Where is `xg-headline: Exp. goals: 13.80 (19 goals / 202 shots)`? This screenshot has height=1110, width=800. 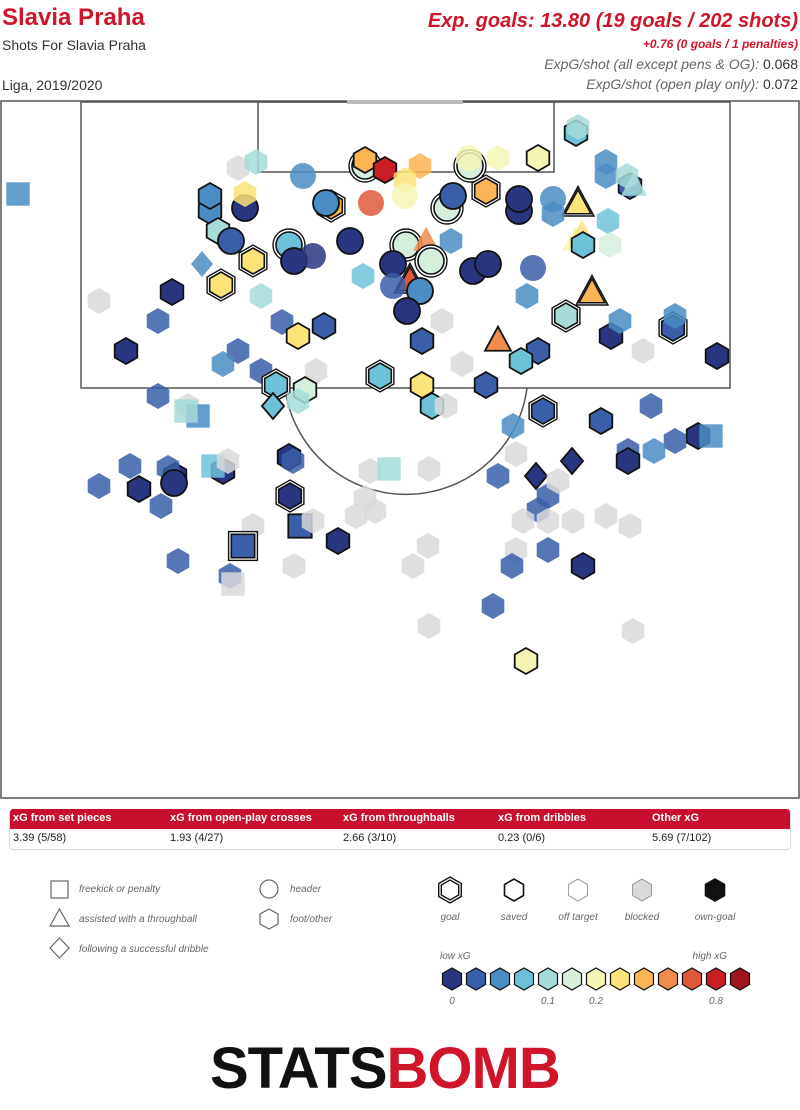 xg-headline: Exp. goals: 13.80 (19 goals / 202 shots) is located at coordinates (612, 21).